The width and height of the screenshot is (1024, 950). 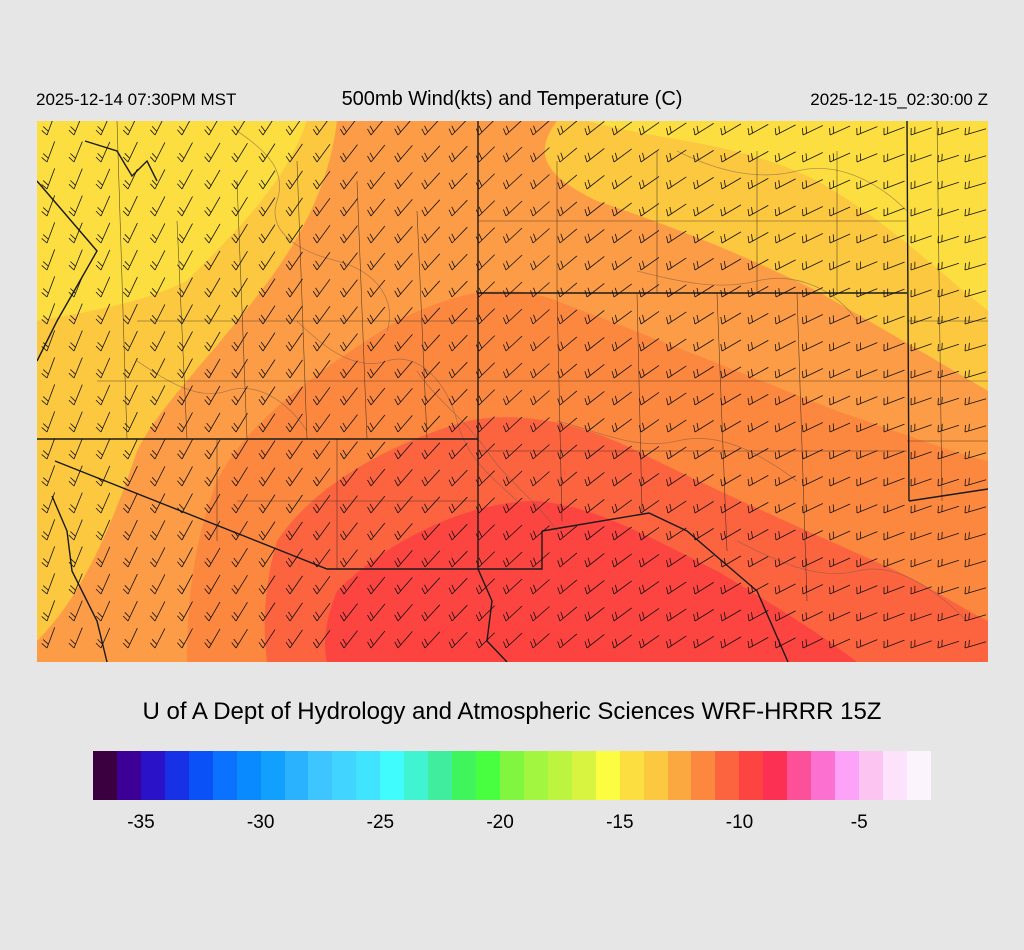 I want to click on state-border-nm-tx-east, so click(x=908, y=311).